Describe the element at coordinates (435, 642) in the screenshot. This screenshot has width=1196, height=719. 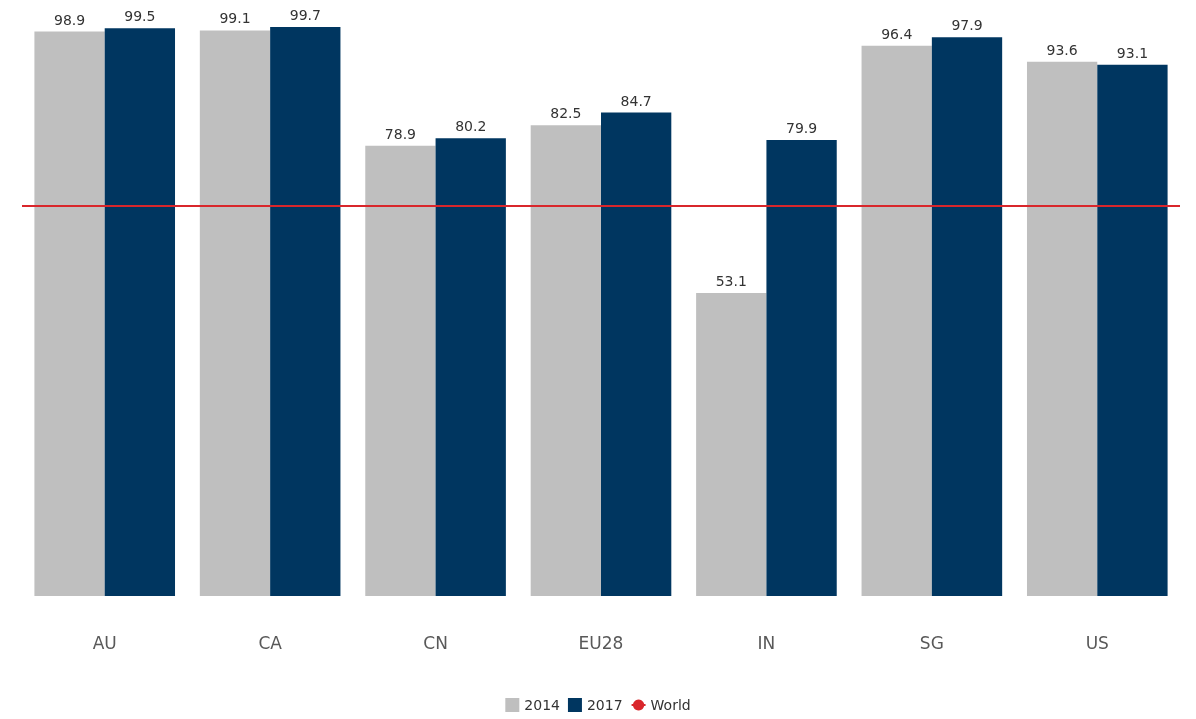
I see `x-tick-label: CN` at that location.